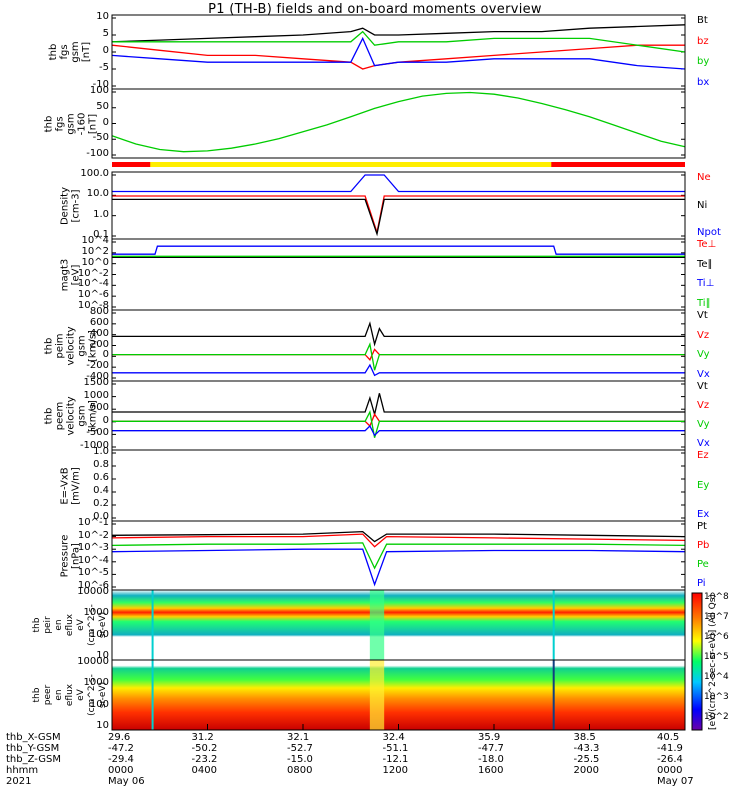 Image resolution: width=750 pixels, height=800 pixels. Describe the element at coordinates (377, 695) in the screenshot. I see `spectrogram-event` at that location.